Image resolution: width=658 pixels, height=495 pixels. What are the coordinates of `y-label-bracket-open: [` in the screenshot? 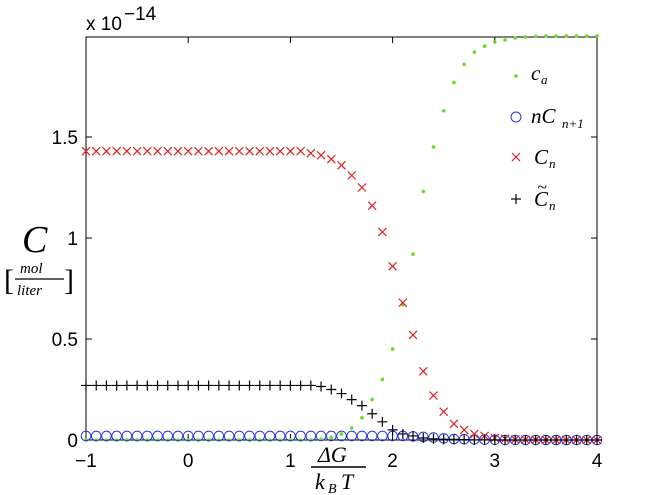 It's located at (9, 280).